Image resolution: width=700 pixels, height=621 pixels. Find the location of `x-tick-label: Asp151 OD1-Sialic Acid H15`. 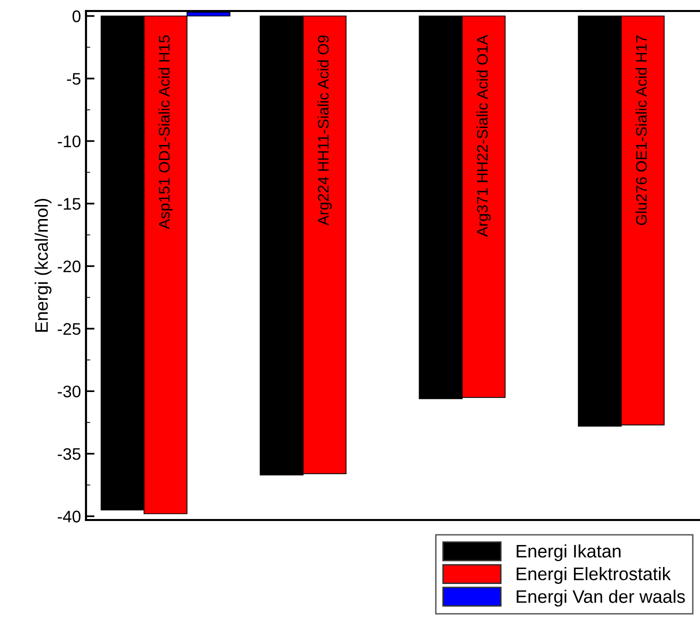

x-tick-label: Asp151 OD1-Sialic Acid H15 is located at coordinates (165, 132).